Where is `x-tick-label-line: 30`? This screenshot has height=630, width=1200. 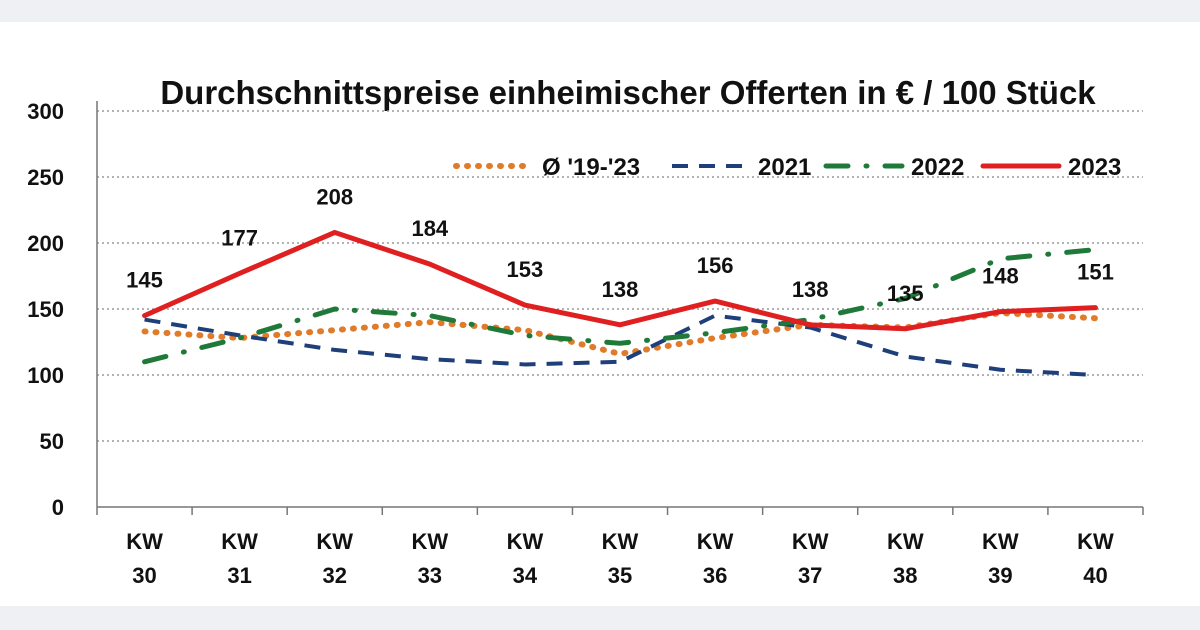 x-tick-label-line: 30 is located at coordinates (144, 575).